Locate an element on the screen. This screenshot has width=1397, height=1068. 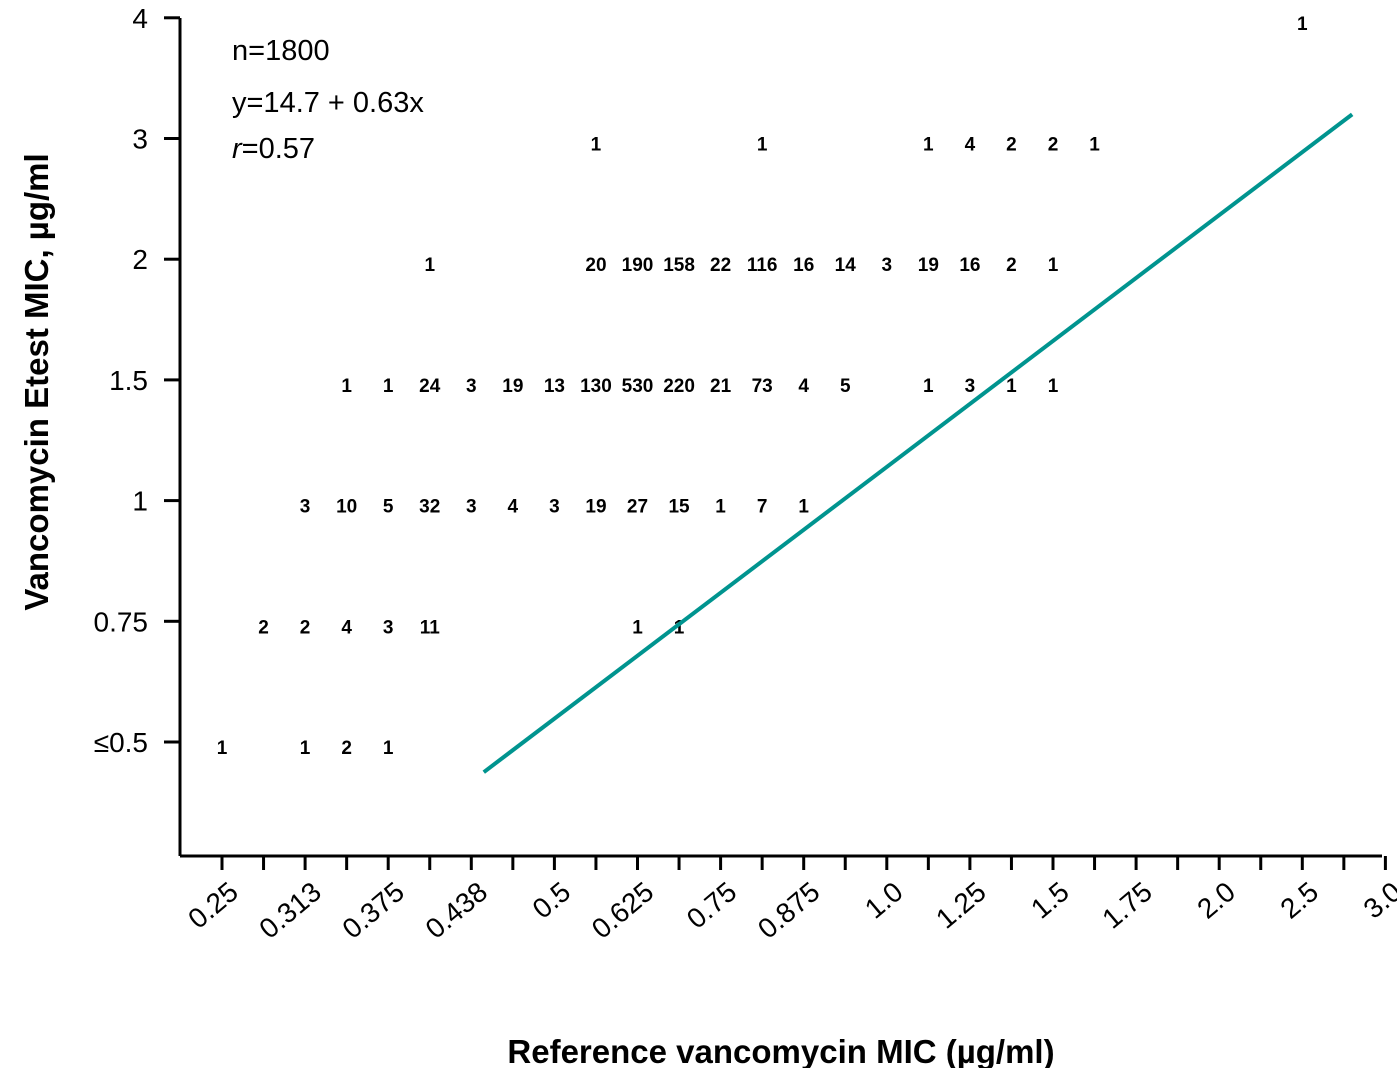
y-tick-label: 3 is located at coordinates (140, 139).